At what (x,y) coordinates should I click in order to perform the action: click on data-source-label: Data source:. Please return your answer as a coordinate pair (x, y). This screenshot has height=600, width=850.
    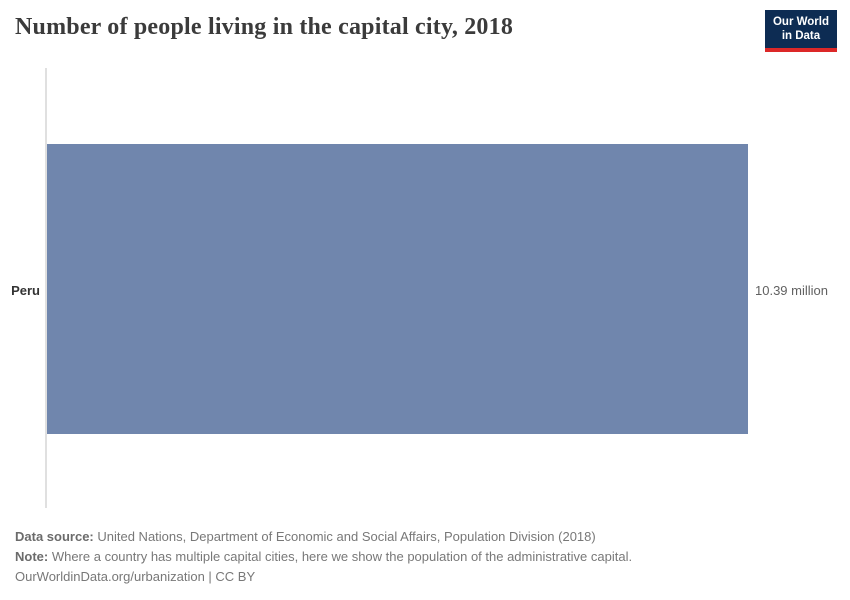
    Looking at the image, I should click on (54, 536).